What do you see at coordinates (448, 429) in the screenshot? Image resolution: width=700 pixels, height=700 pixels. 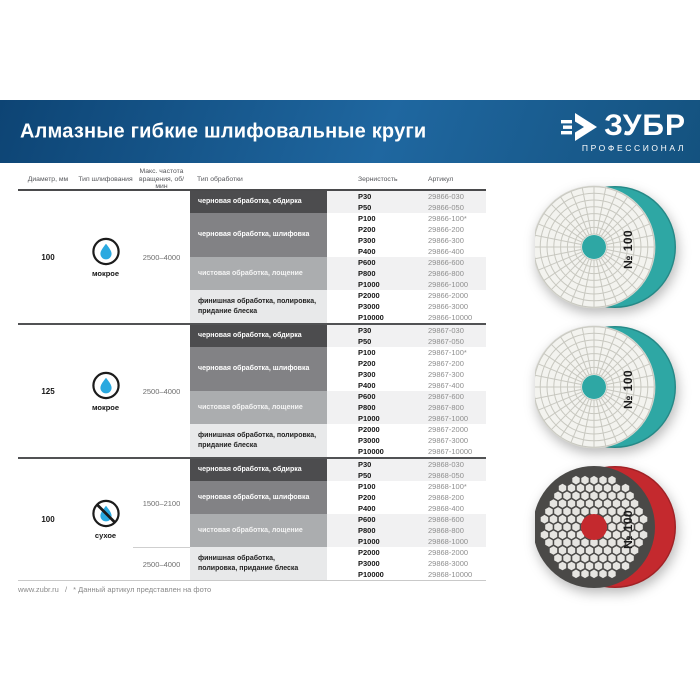 I see `sku-value: 29867-2000` at bounding box center [448, 429].